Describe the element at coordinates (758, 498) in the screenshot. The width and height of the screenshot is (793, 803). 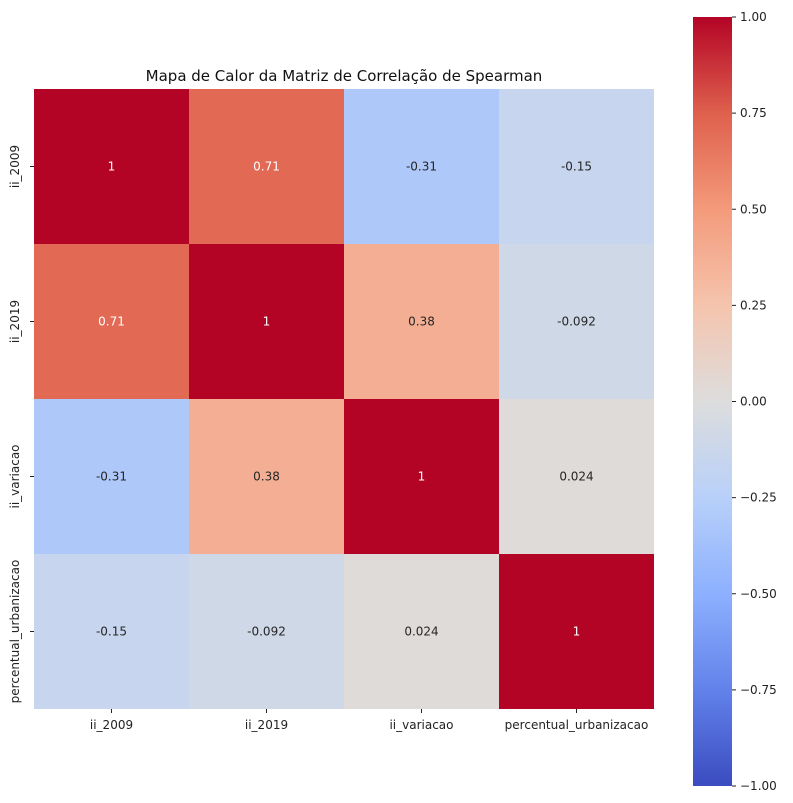
I see `colorbar-tick-label: −0.25` at that location.